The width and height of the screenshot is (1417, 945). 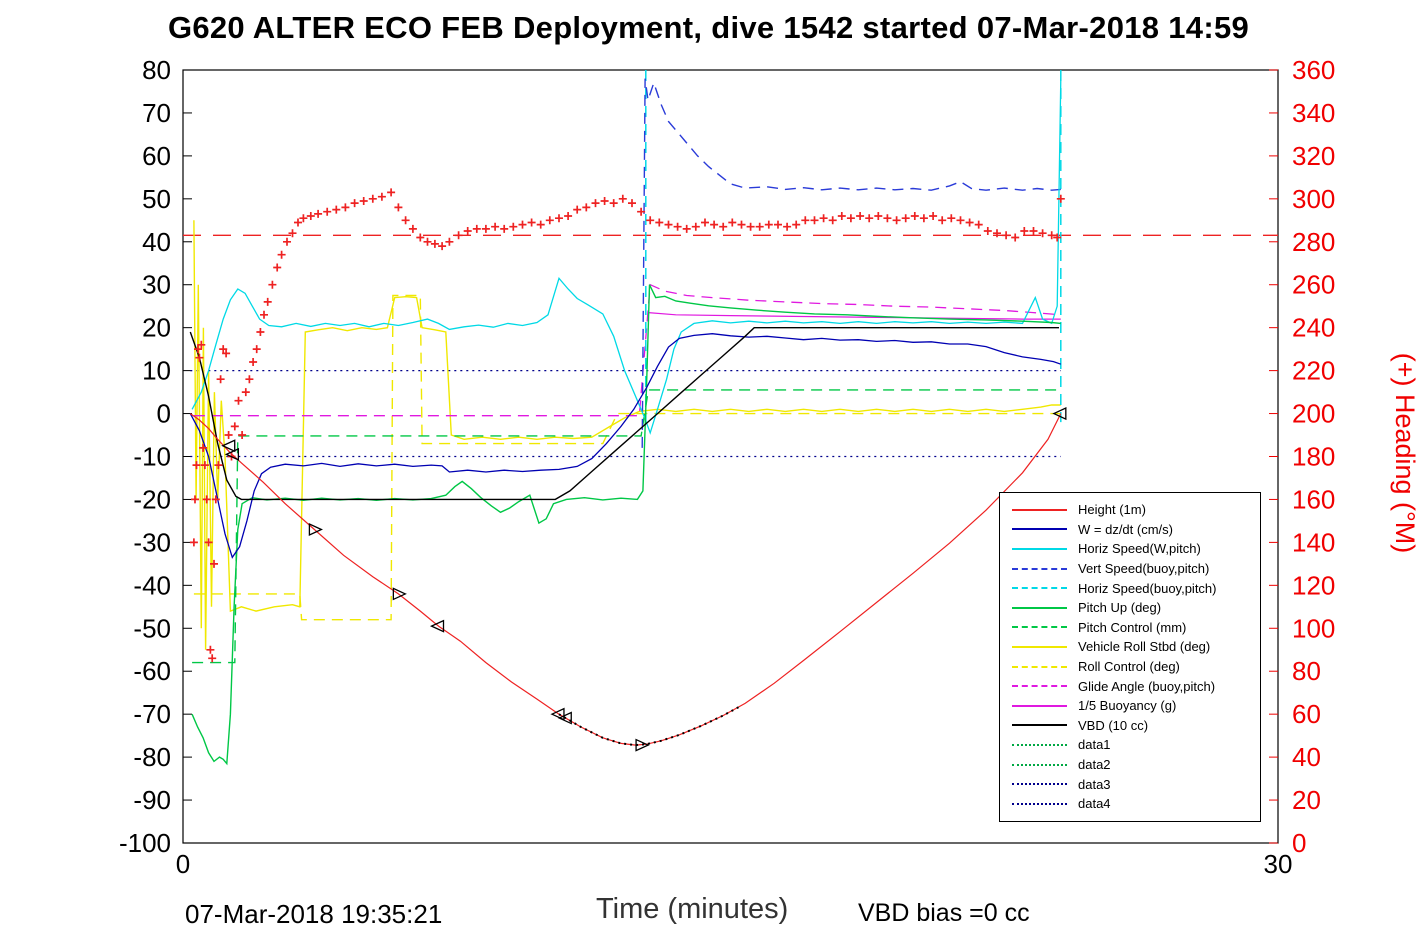 I want to click on legend-item: data1, so click(x=1134, y=745).